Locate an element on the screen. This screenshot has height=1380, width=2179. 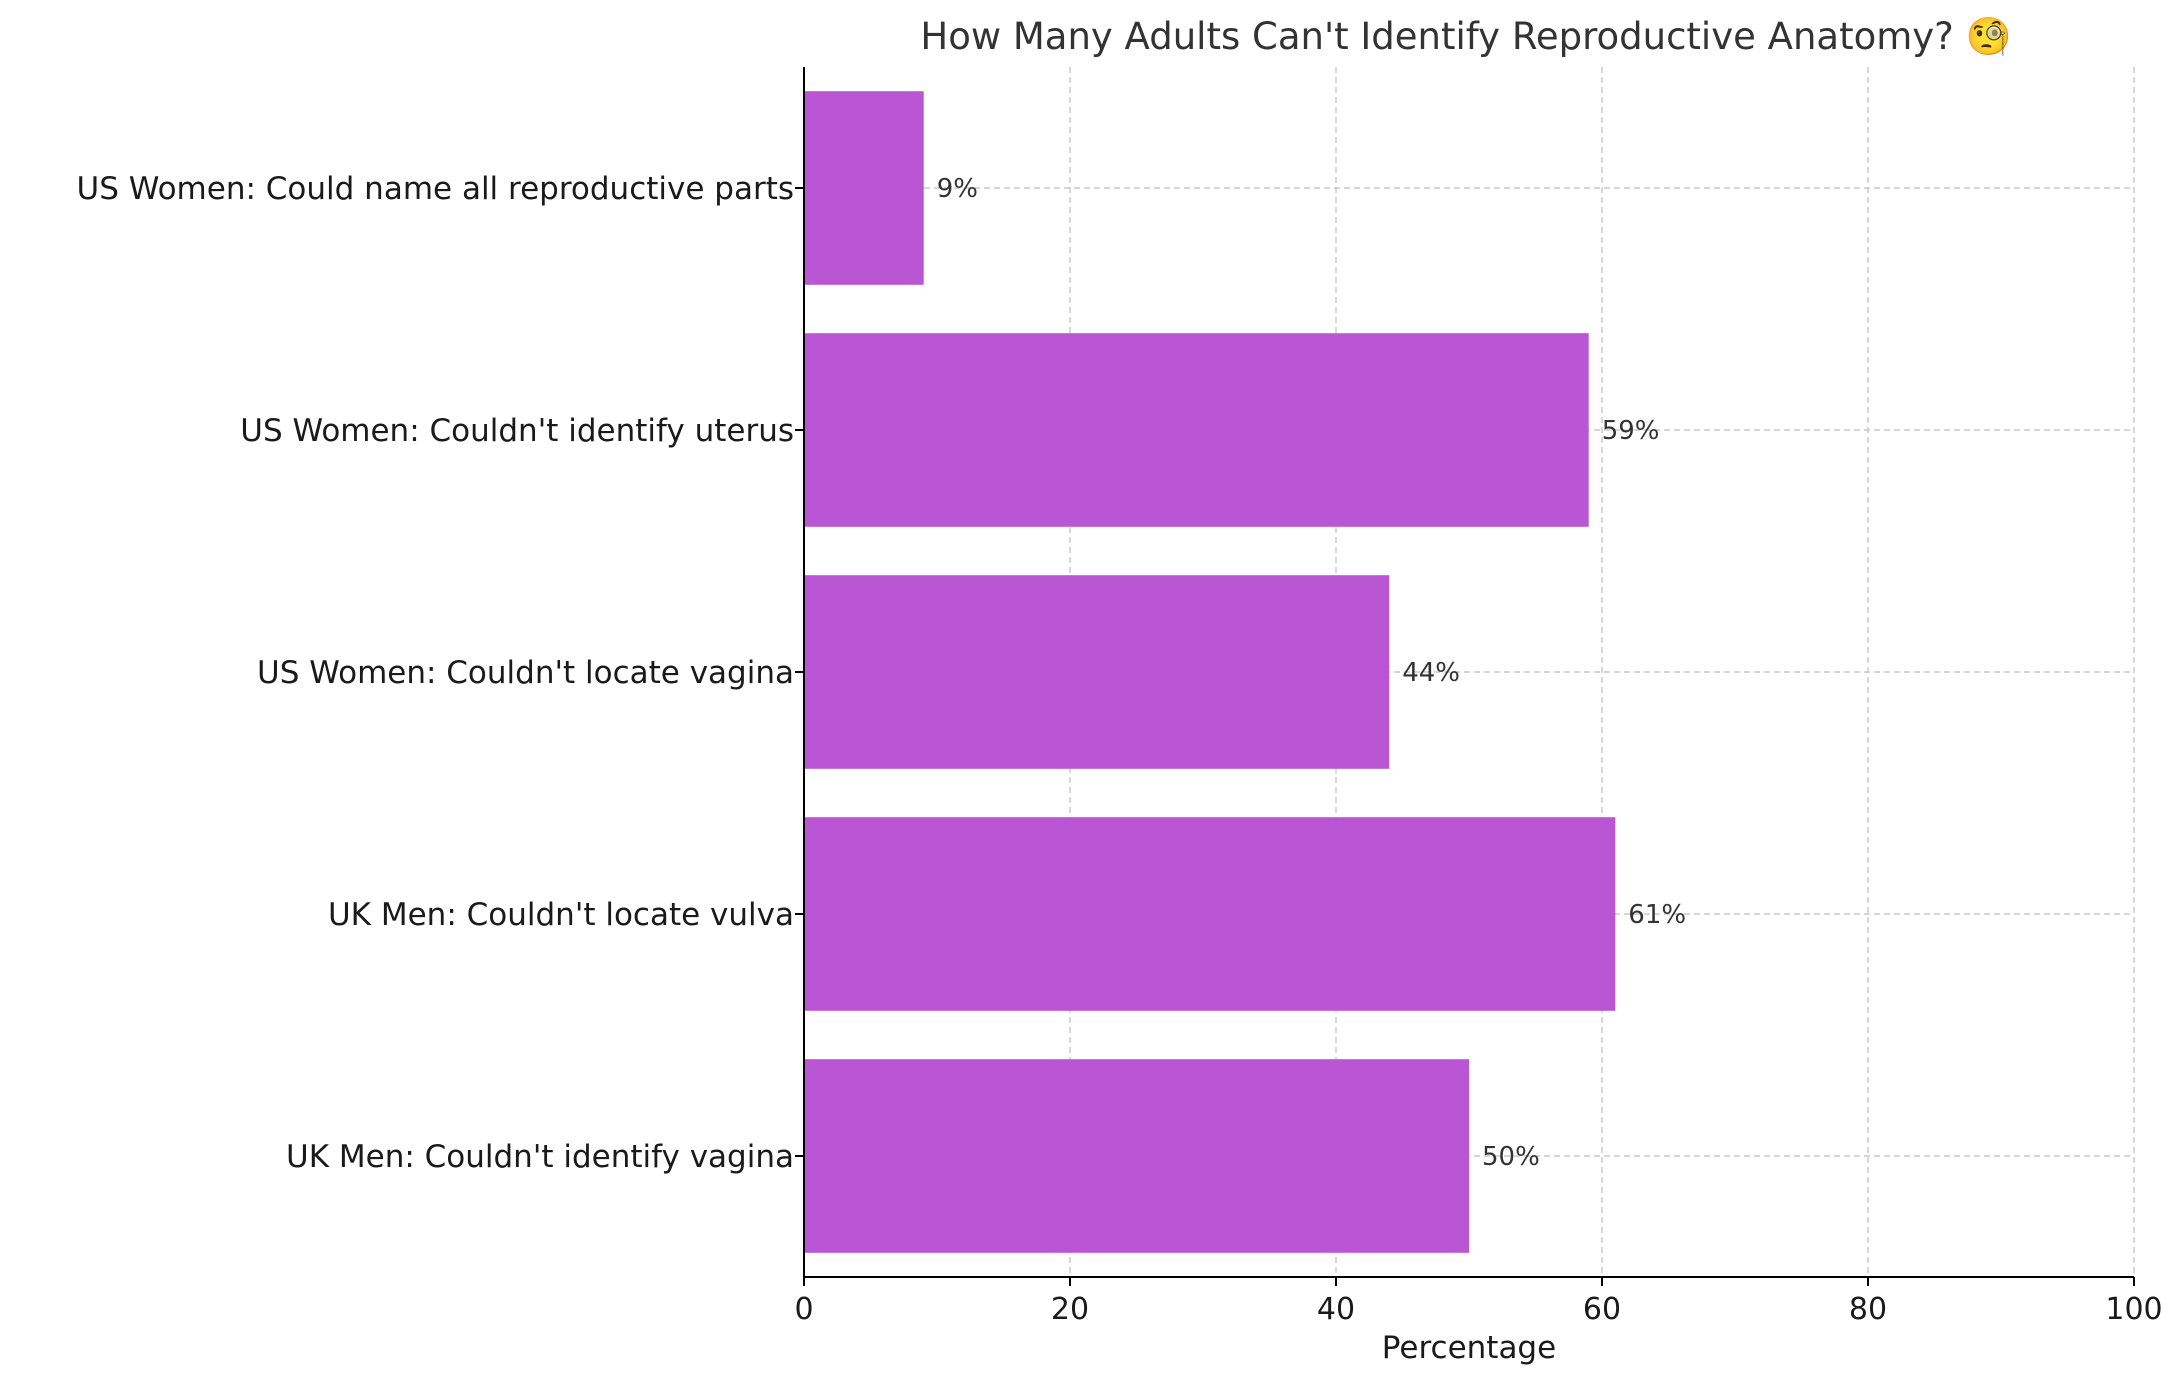
bar-value-label: 50% is located at coordinates (1511, 1157).